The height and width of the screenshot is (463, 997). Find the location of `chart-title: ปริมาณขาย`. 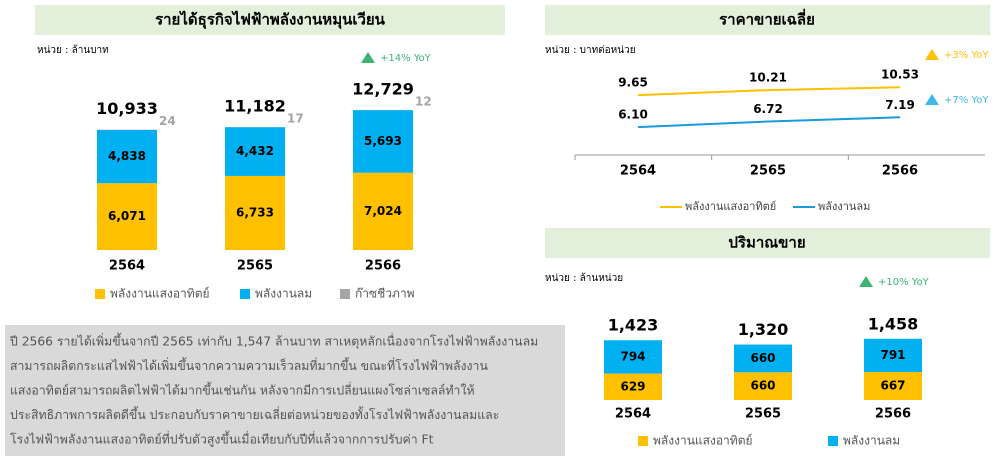

chart-title: ปริมาณขาย is located at coordinates (766, 243).